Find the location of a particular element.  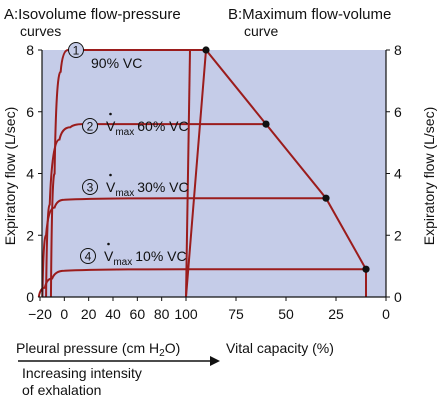

x-tick-label-a: 0 is located at coordinates (64, 314).